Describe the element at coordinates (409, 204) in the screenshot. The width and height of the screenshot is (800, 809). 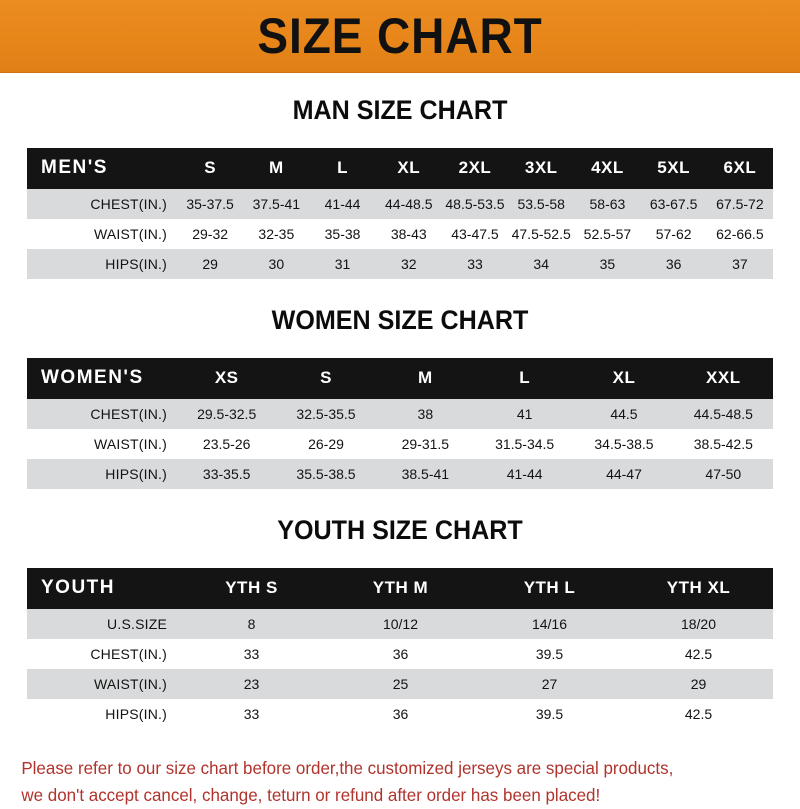
I see `measurement-cell: 44-48.5` at that location.